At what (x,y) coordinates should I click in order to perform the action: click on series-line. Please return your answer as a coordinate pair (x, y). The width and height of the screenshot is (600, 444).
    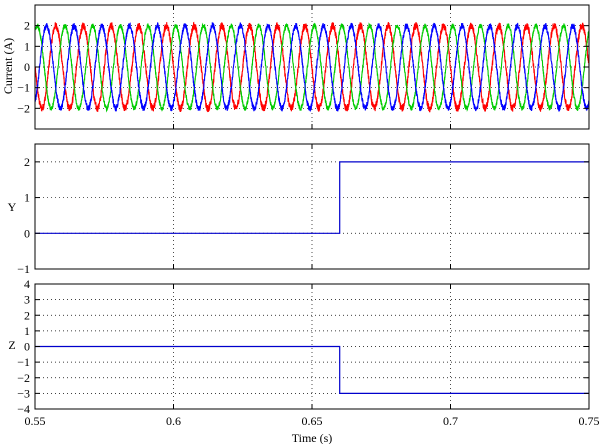
    Looking at the image, I should click on (312, 369).